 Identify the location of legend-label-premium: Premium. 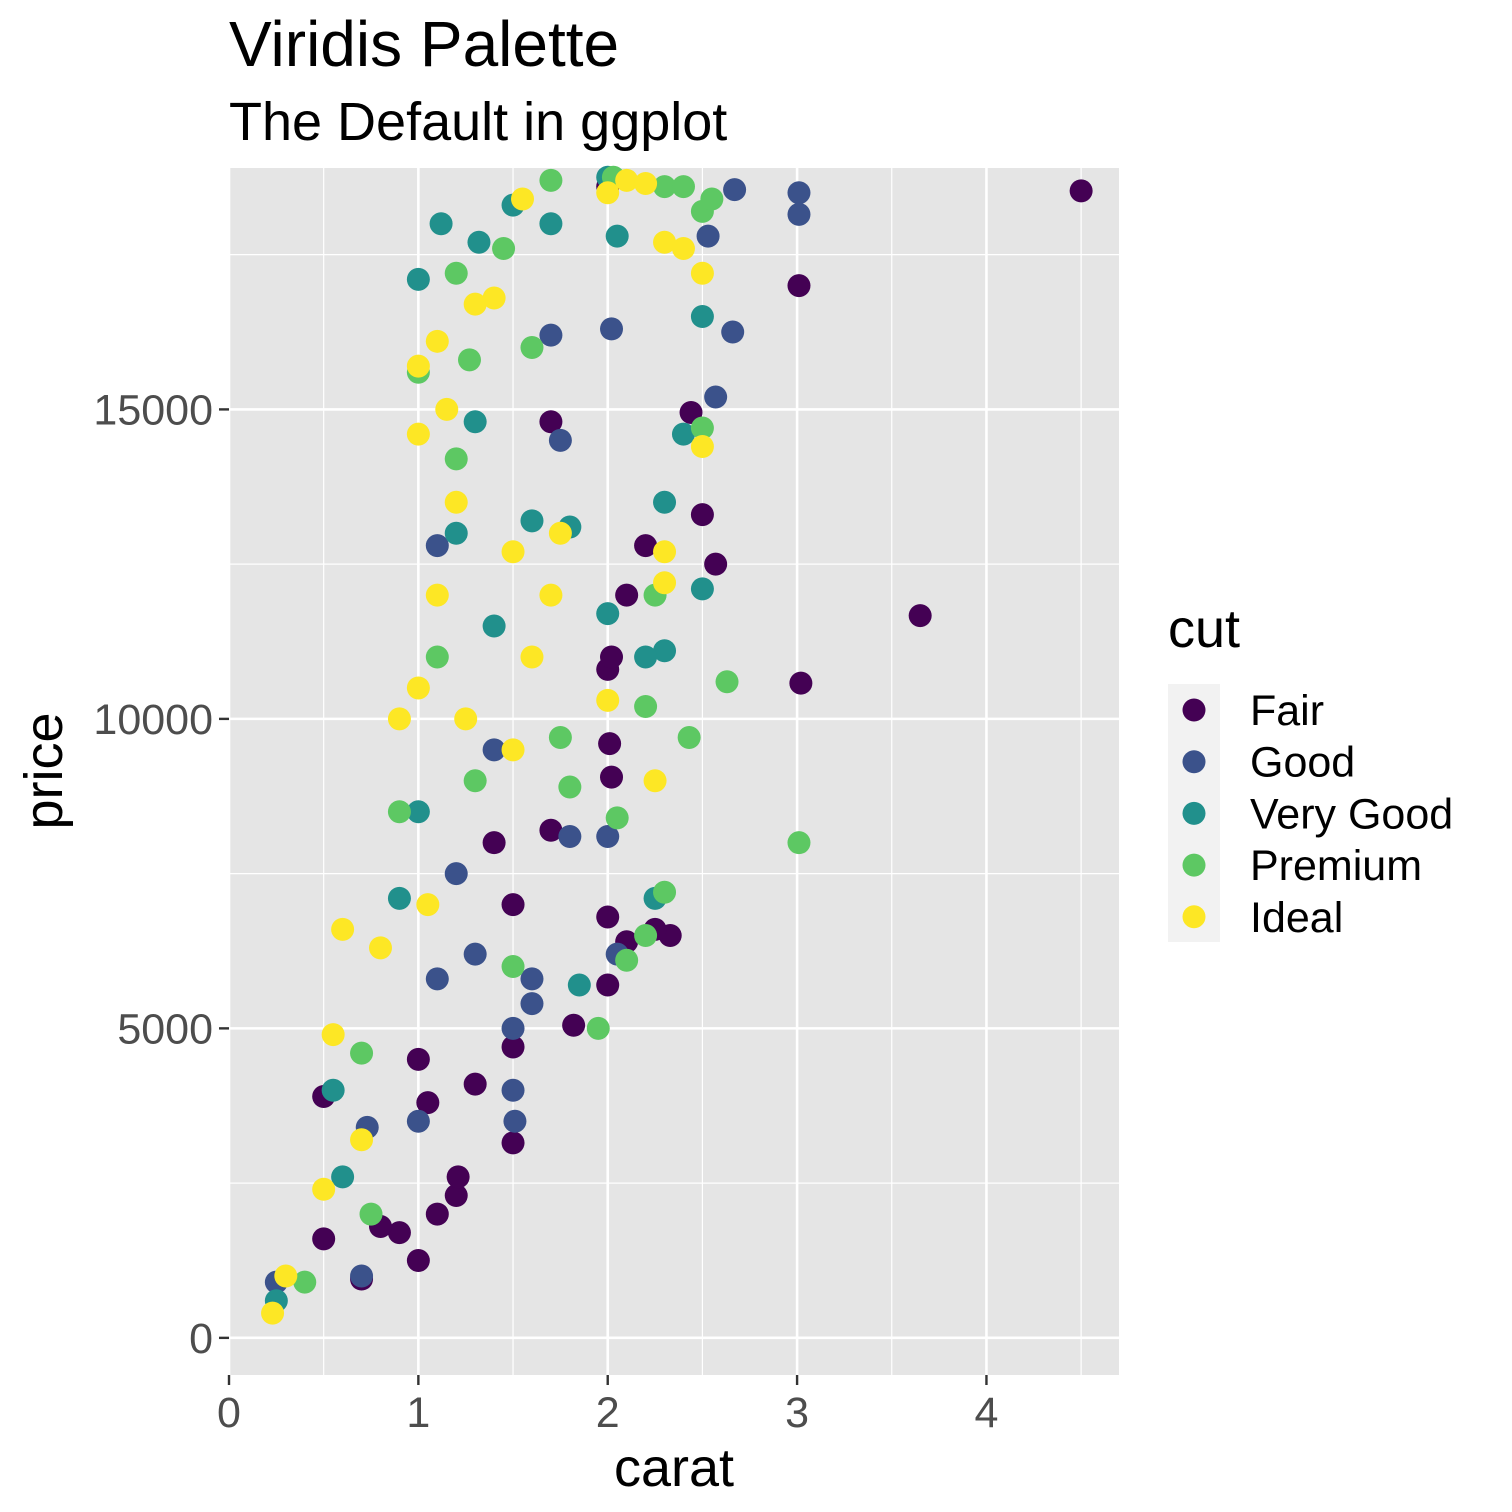
(1336, 866).